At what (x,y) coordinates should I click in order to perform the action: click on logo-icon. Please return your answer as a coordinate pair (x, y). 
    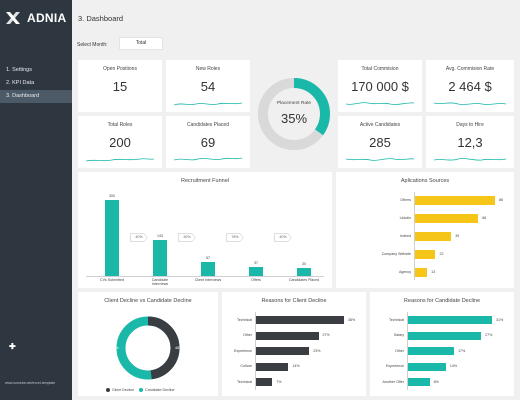
    Looking at the image, I should click on (13, 18).